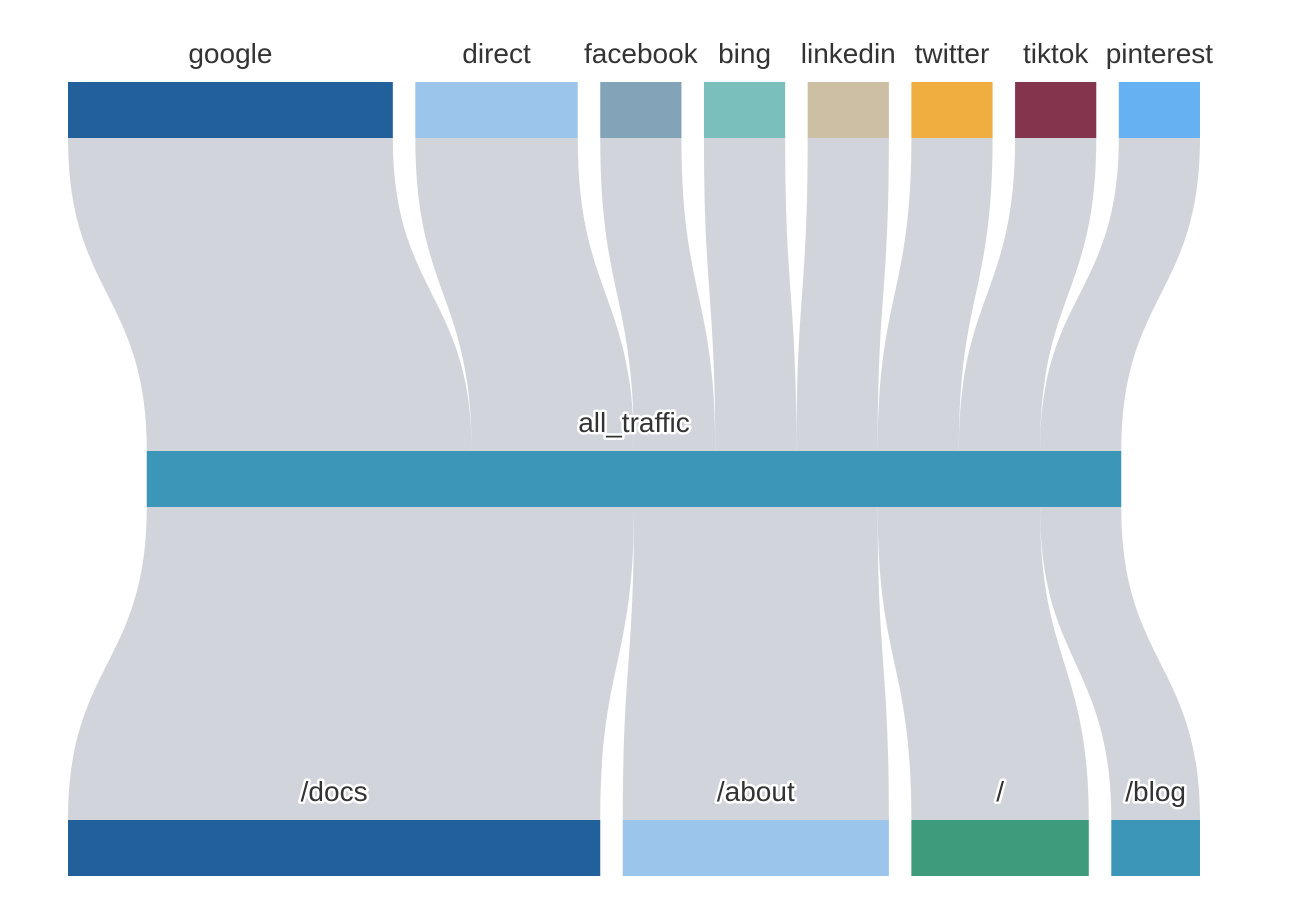 The width and height of the screenshot is (1316, 916). What do you see at coordinates (848, 53) in the screenshot?
I see `node-label-linkedin: linkedin` at bounding box center [848, 53].